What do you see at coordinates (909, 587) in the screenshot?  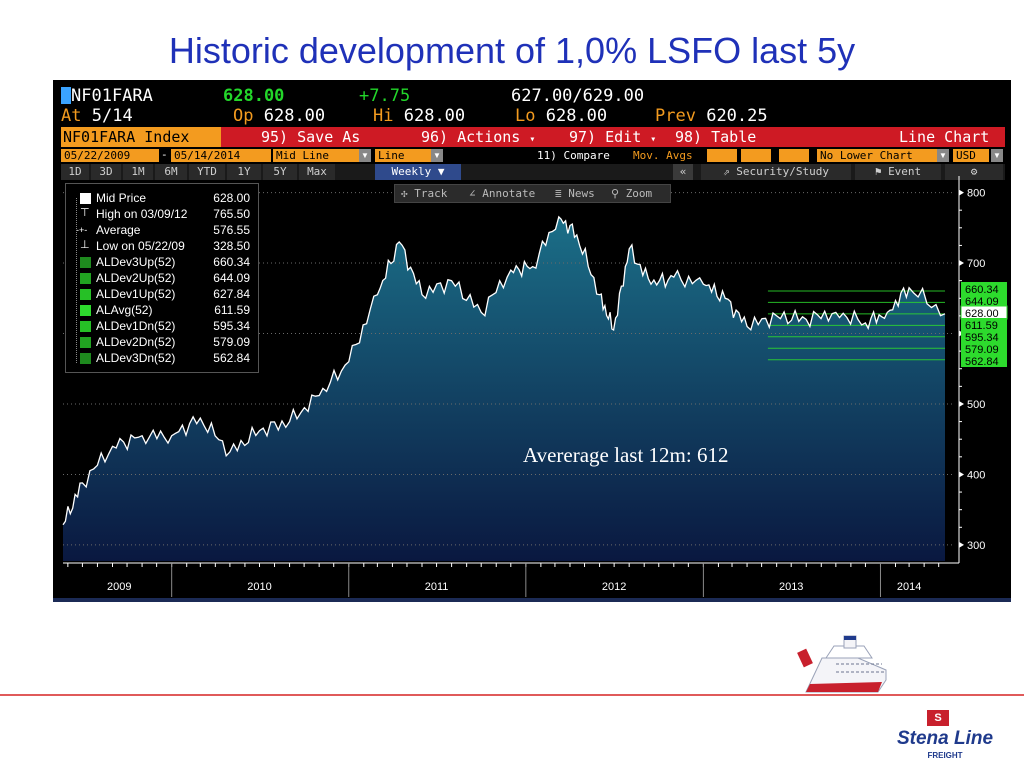 I see `x-tick-label: 2014` at bounding box center [909, 587].